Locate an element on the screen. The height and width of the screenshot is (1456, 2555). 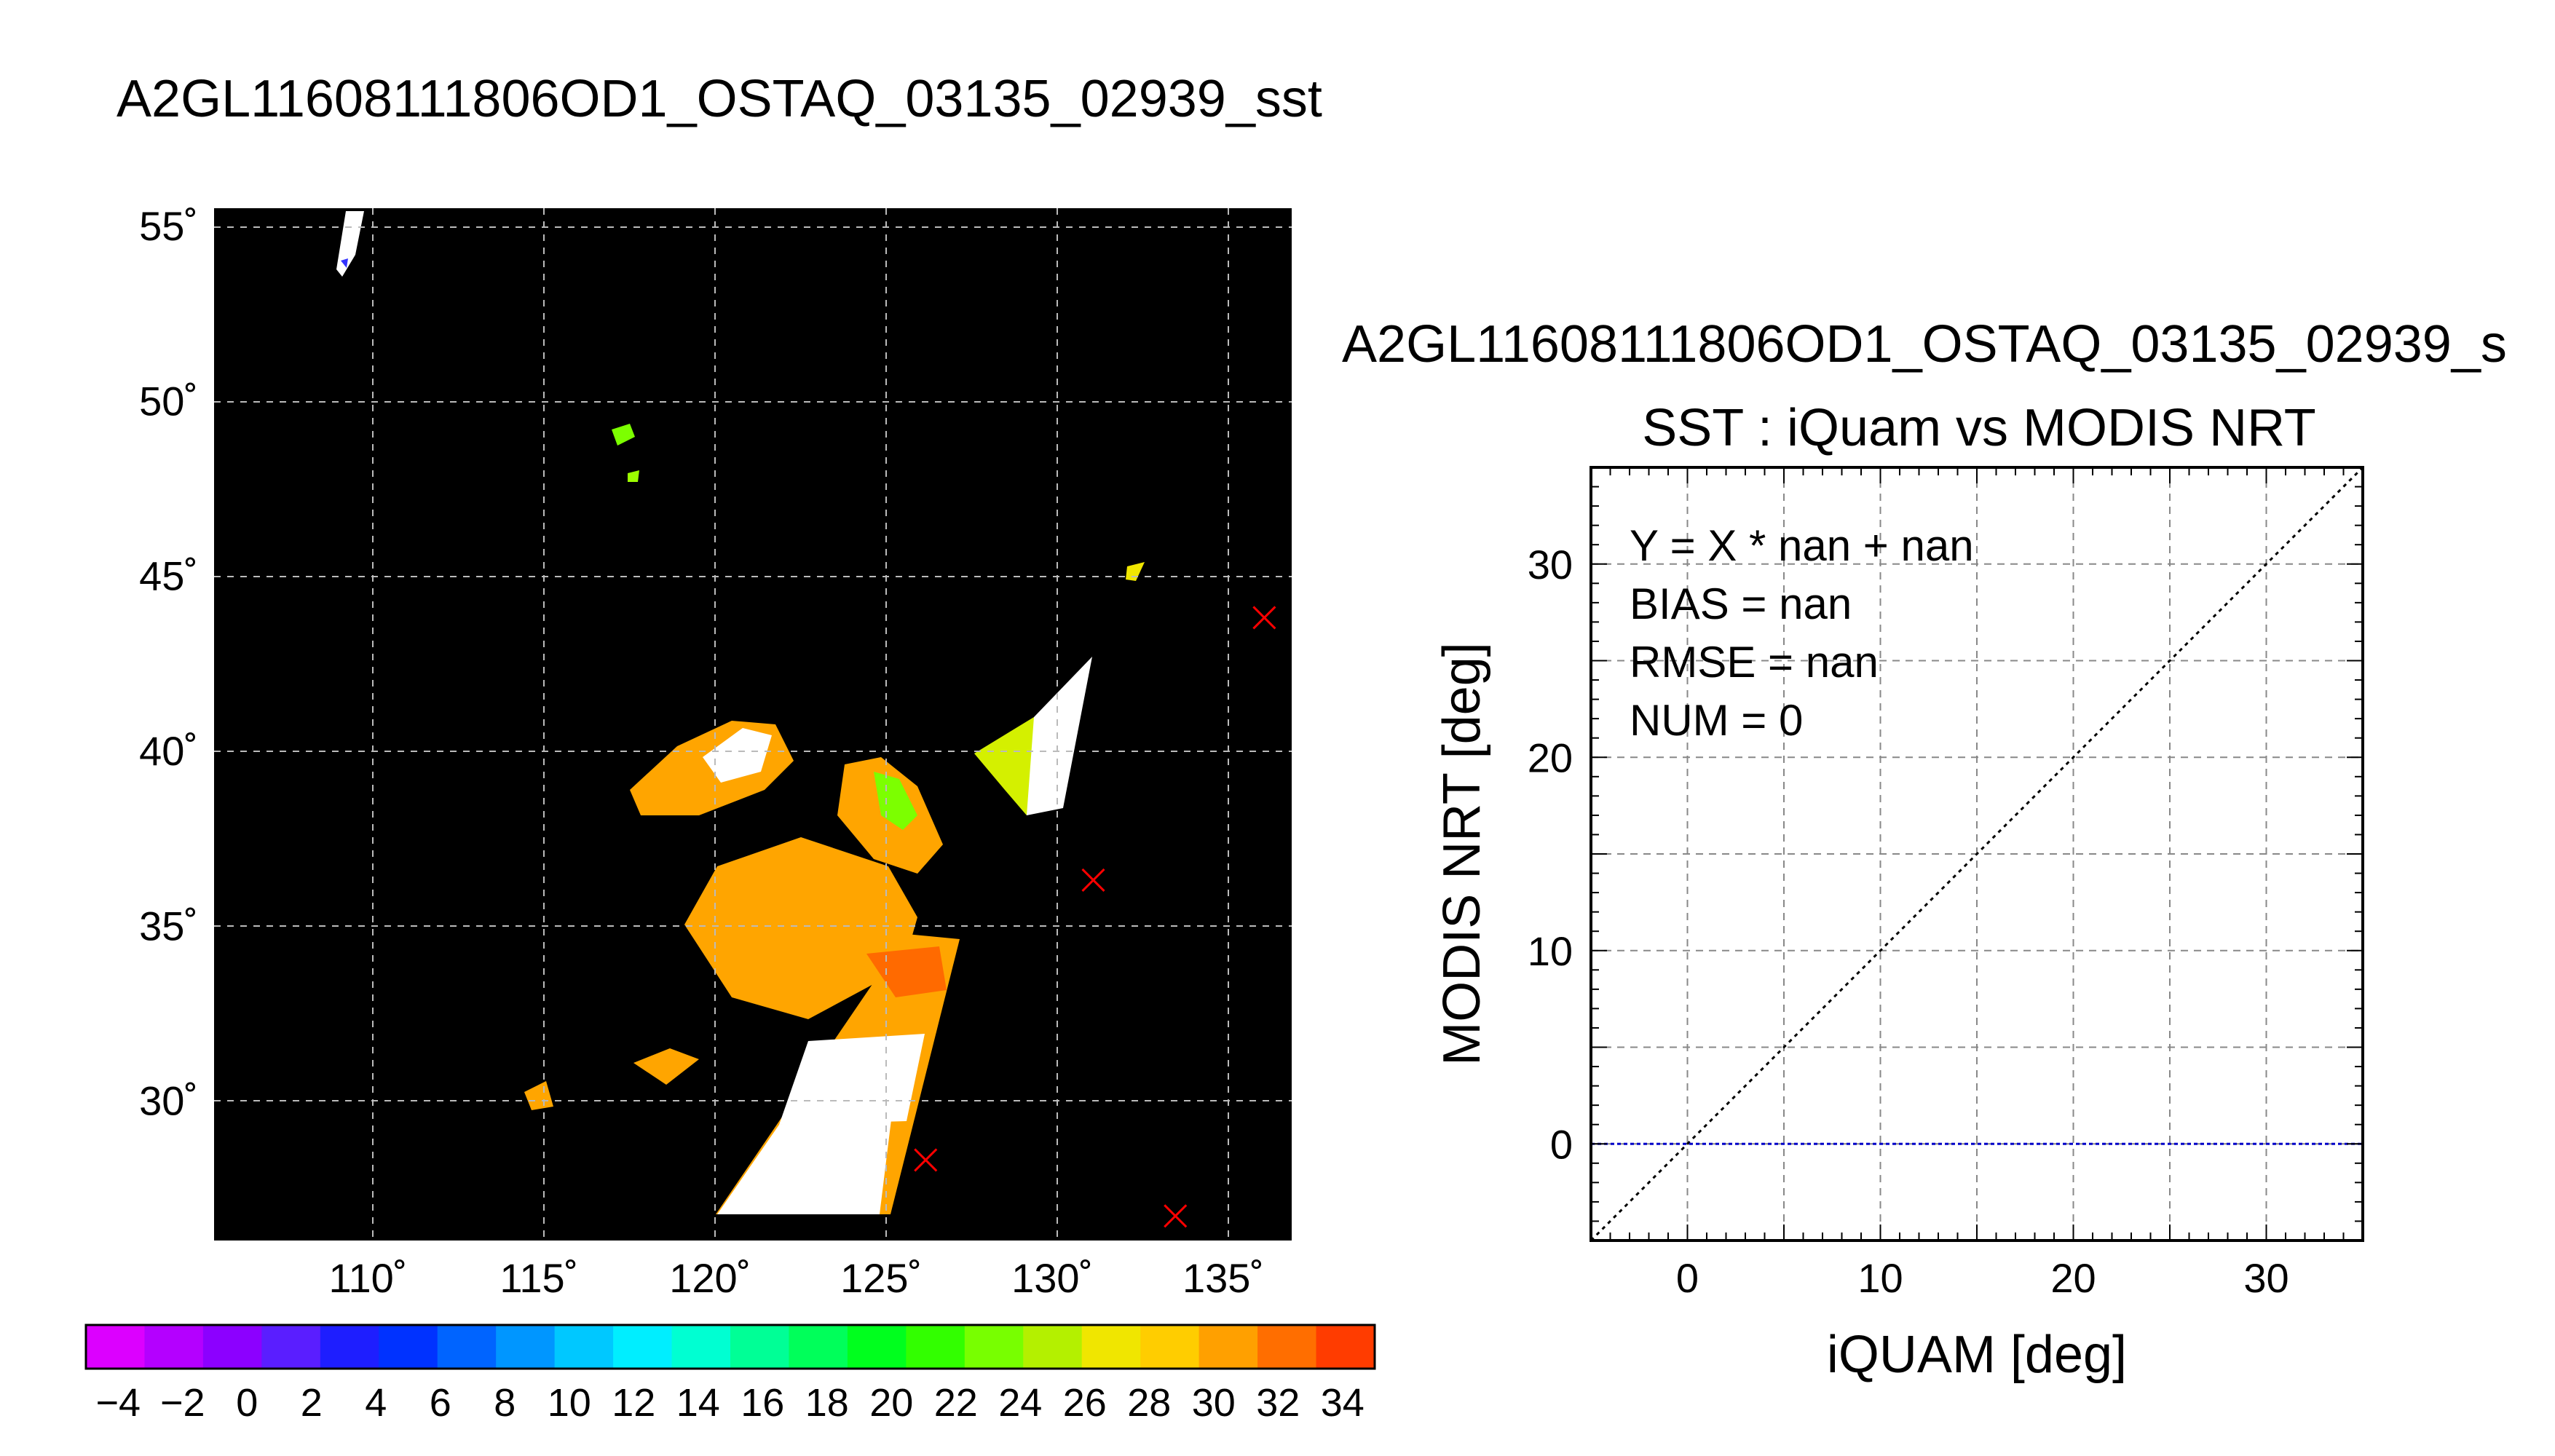
colorbar-tick-label: 22 is located at coordinates (956, 1403).